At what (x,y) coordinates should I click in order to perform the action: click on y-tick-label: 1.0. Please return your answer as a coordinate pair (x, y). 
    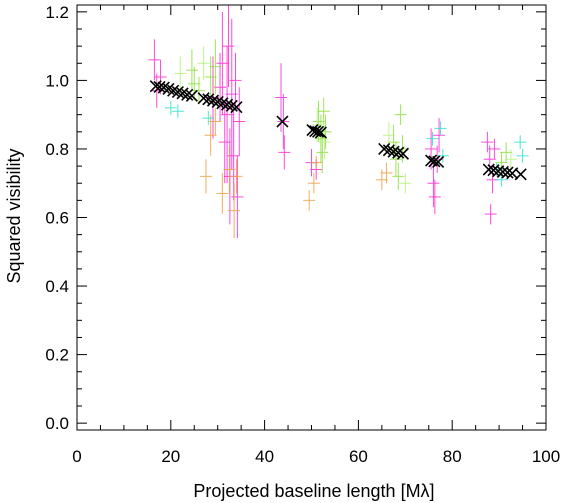
    Looking at the image, I should click on (57, 80).